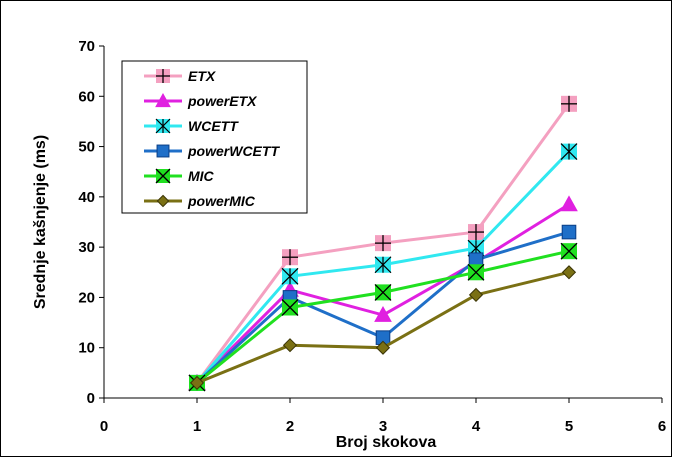 The image size is (674, 463). Describe the element at coordinates (163, 151) in the screenshot. I see `legend-marker-powerWCETT` at that location.